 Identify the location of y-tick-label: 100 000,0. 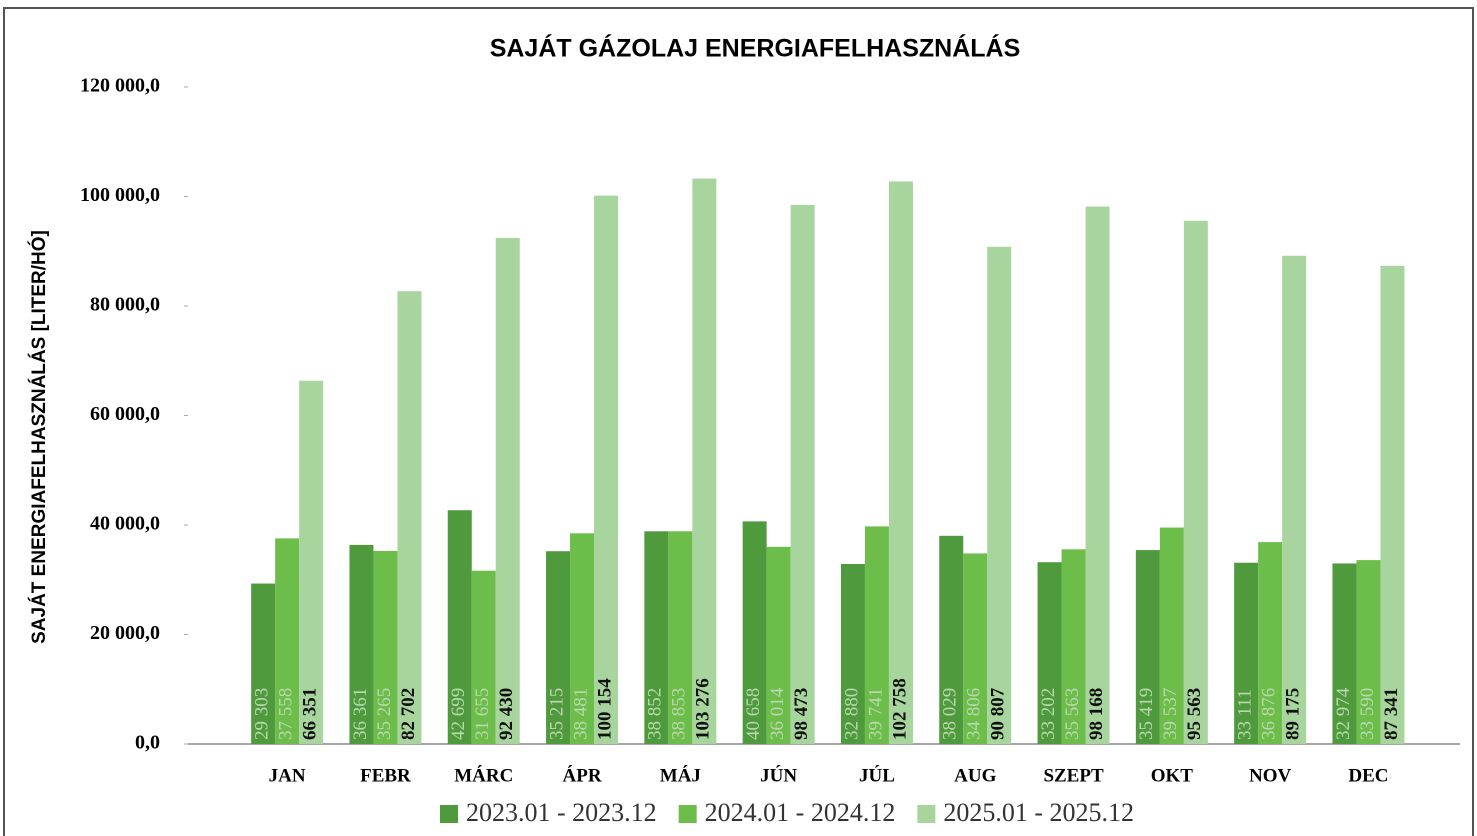
(120, 195).